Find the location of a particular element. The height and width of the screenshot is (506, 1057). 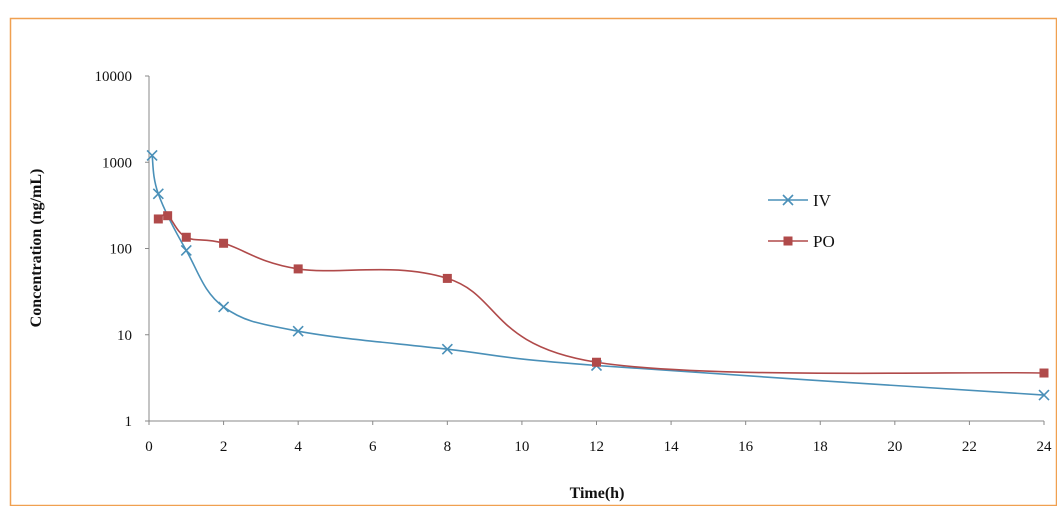

x-axis-ticks: 0 2 4 6 8 10 12 14 16 18 20 22 24 is located at coordinates (598, 438).